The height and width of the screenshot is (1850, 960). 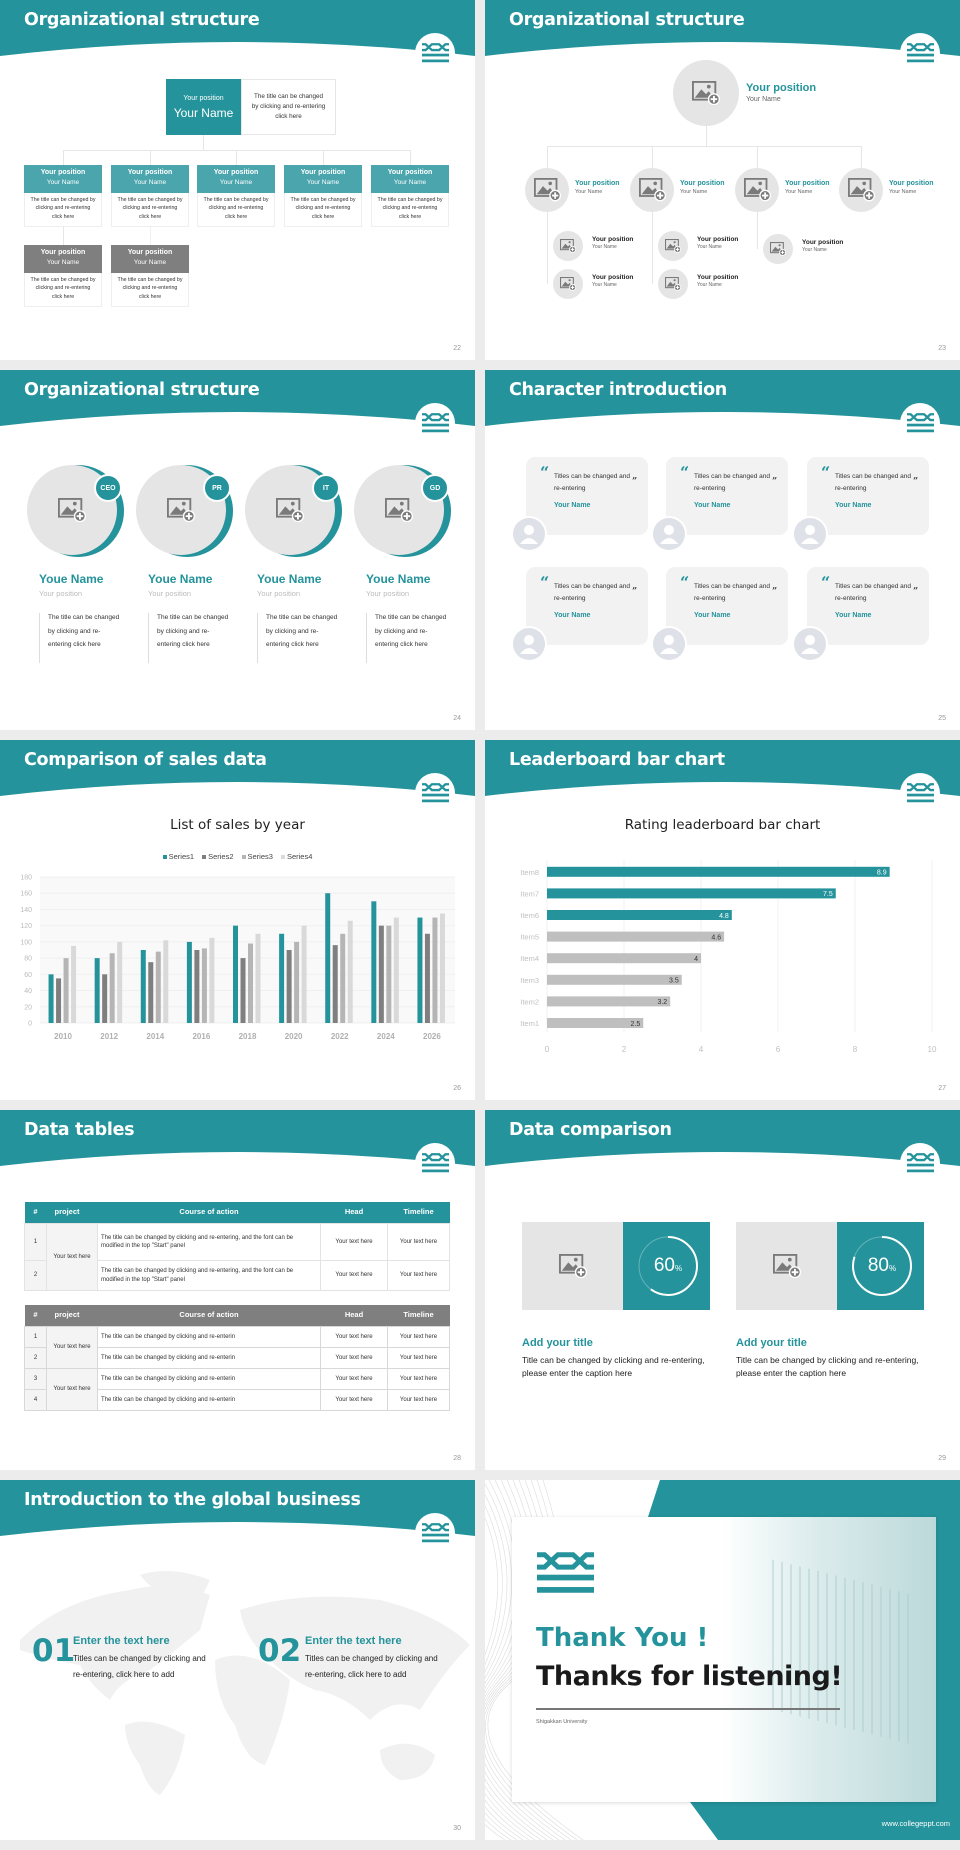 What do you see at coordinates (237, 1517) in the screenshot?
I see `header-band` at bounding box center [237, 1517].